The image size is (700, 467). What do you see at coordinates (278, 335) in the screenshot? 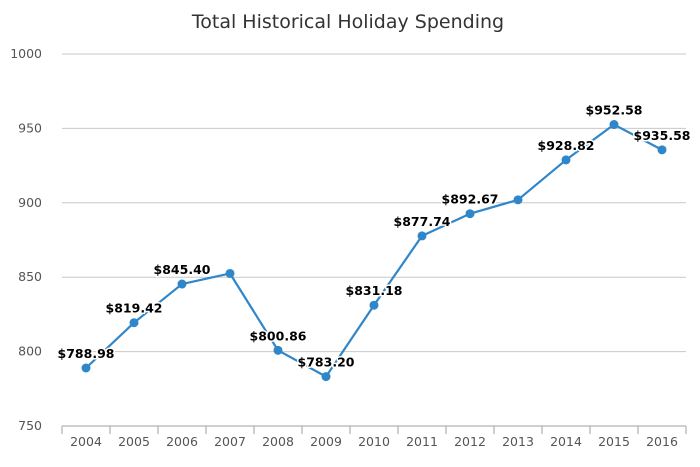
I see `data-label: $800.86` at bounding box center [278, 335].